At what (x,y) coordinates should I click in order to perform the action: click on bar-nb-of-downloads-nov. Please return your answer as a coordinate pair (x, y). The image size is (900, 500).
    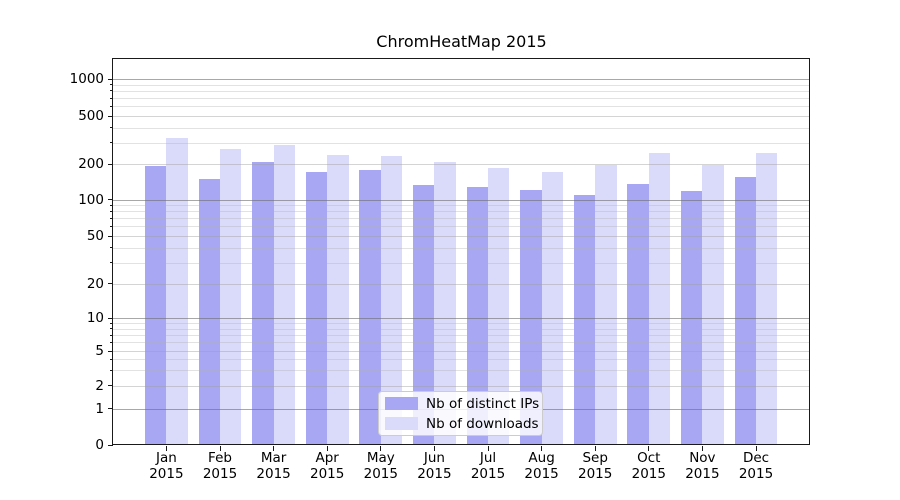
    Looking at the image, I should click on (713, 305).